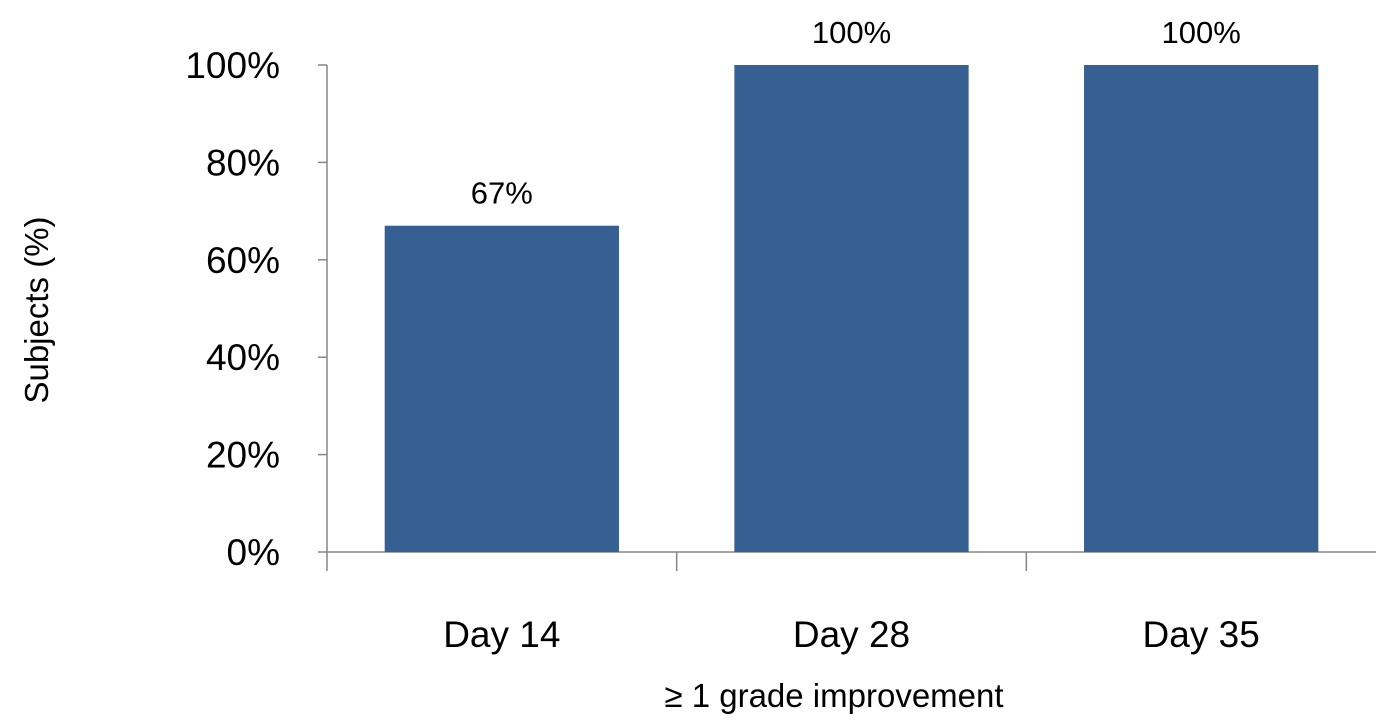 Image resolution: width=1376 pixels, height=721 pixels. Describe the element at coordinates (243, 455) in the screenshot. I see `y-tick-label: 20%` at that location.